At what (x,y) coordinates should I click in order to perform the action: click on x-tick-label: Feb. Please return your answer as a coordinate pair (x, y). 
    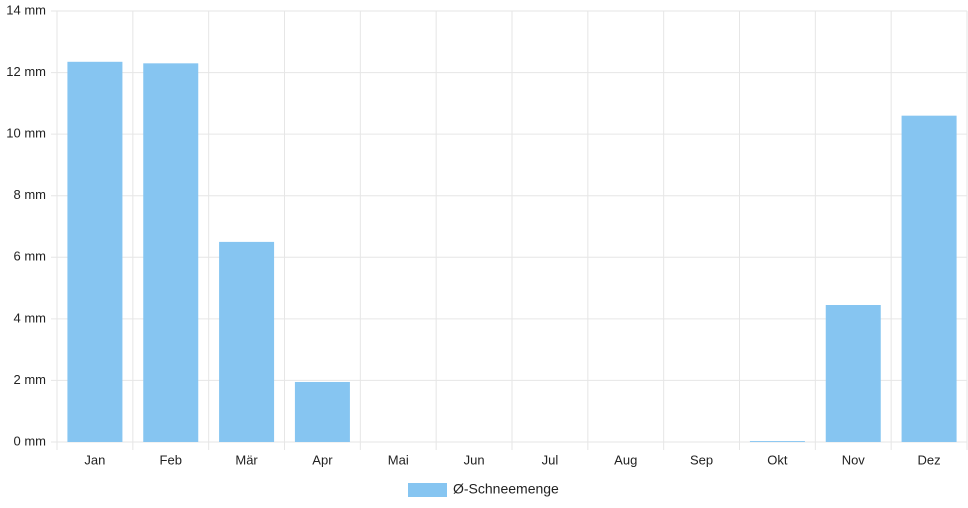
    Looking at the image, I should click on (171, 459).